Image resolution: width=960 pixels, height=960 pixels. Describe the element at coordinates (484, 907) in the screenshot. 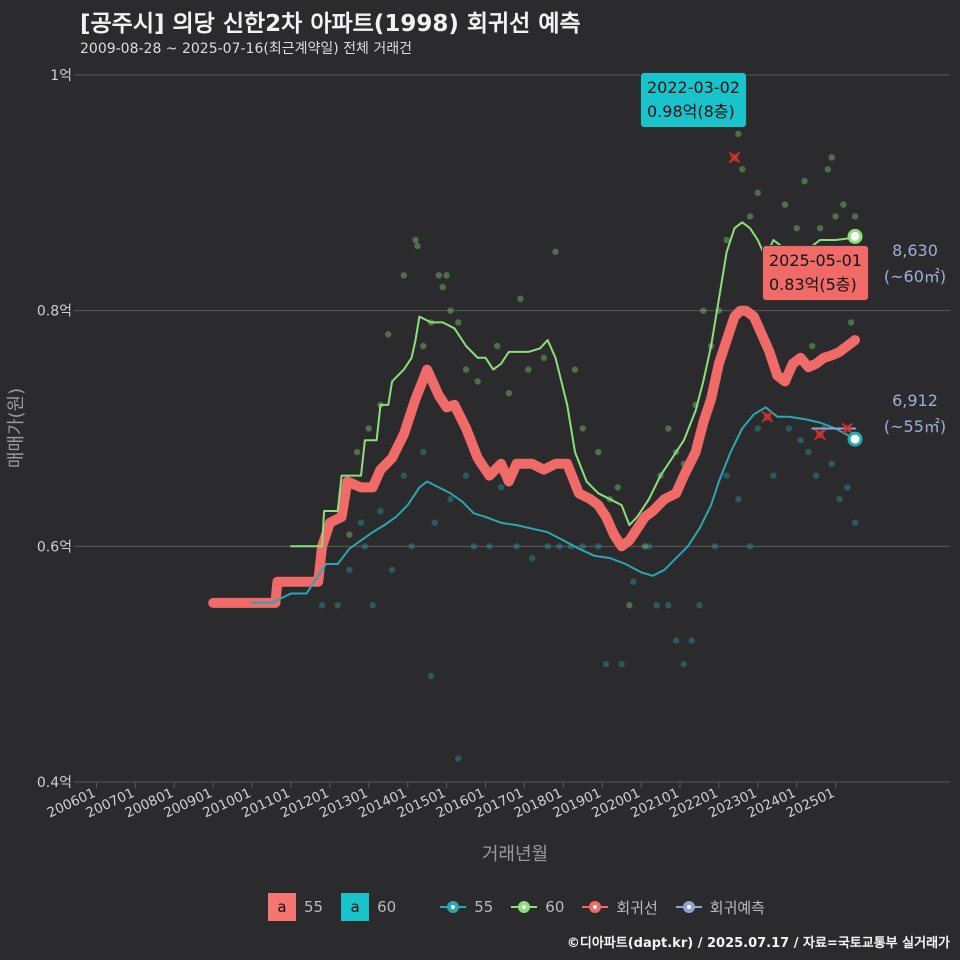

I see `legend-line-55-label: 55` at that location.